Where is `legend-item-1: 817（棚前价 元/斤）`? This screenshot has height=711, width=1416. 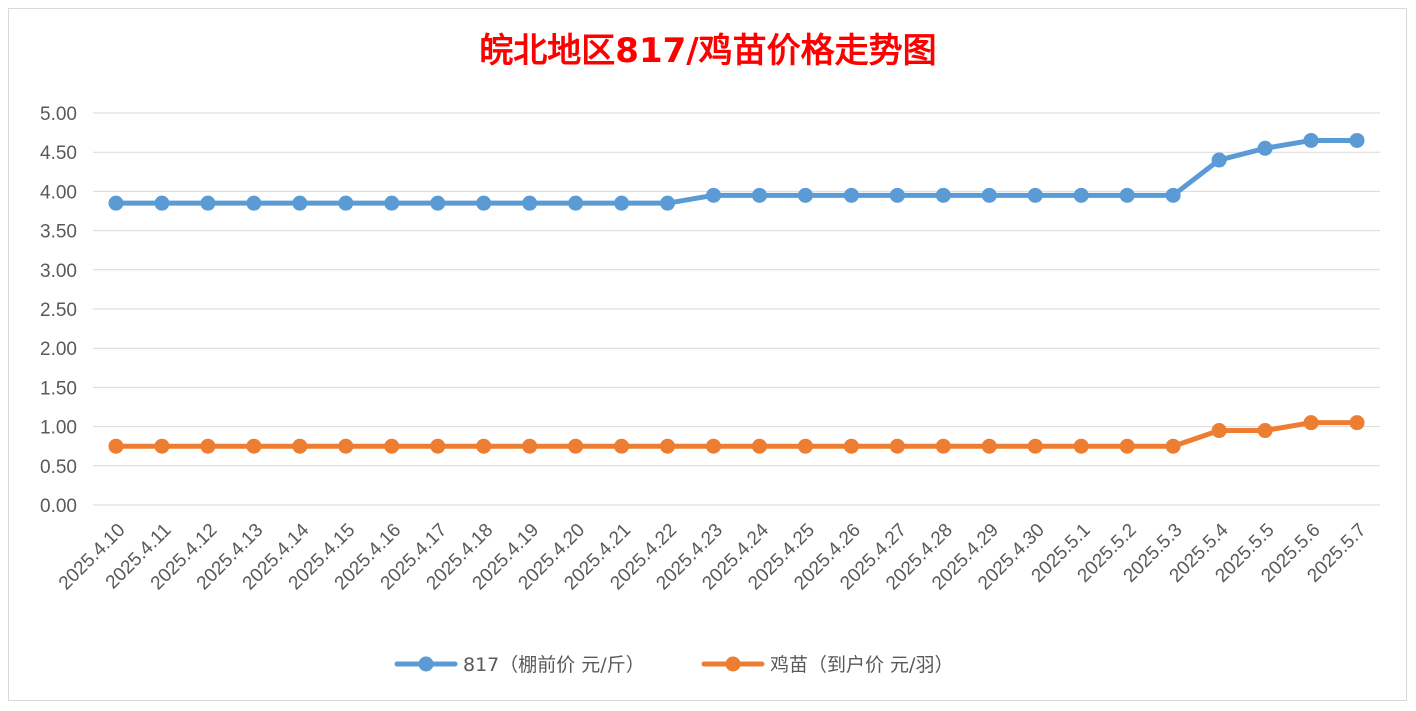 legend-item-1: 817（棚前价 元/斤） is located at coordinates (519, 665).